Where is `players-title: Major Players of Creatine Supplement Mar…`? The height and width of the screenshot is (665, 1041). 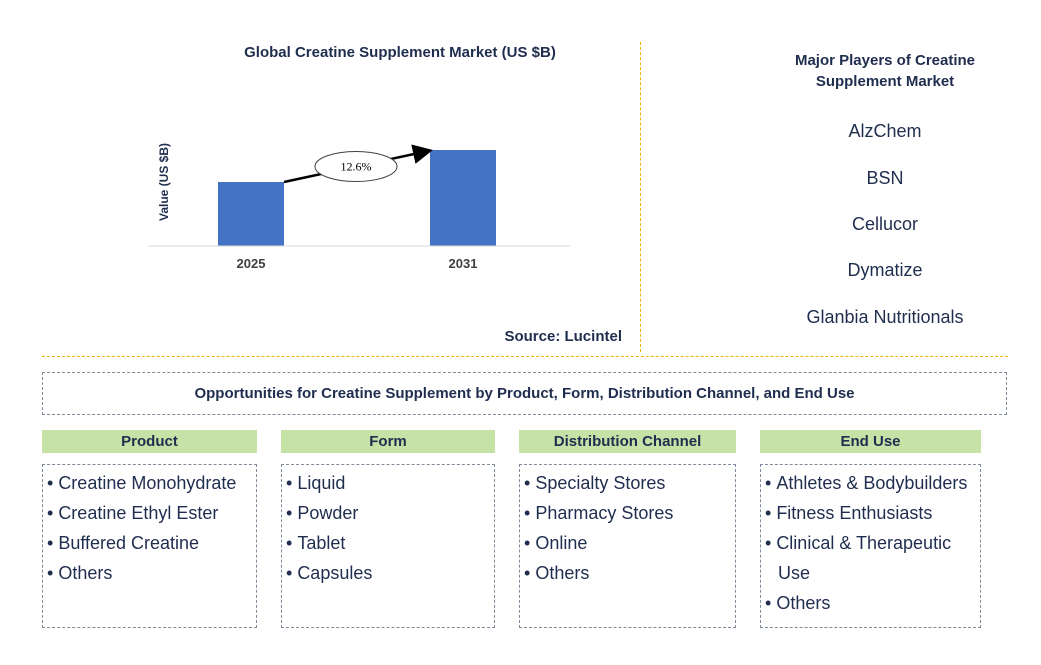 players-title: Major Players of Creatine Supplement Mar… is located at coordinates (885, 71).